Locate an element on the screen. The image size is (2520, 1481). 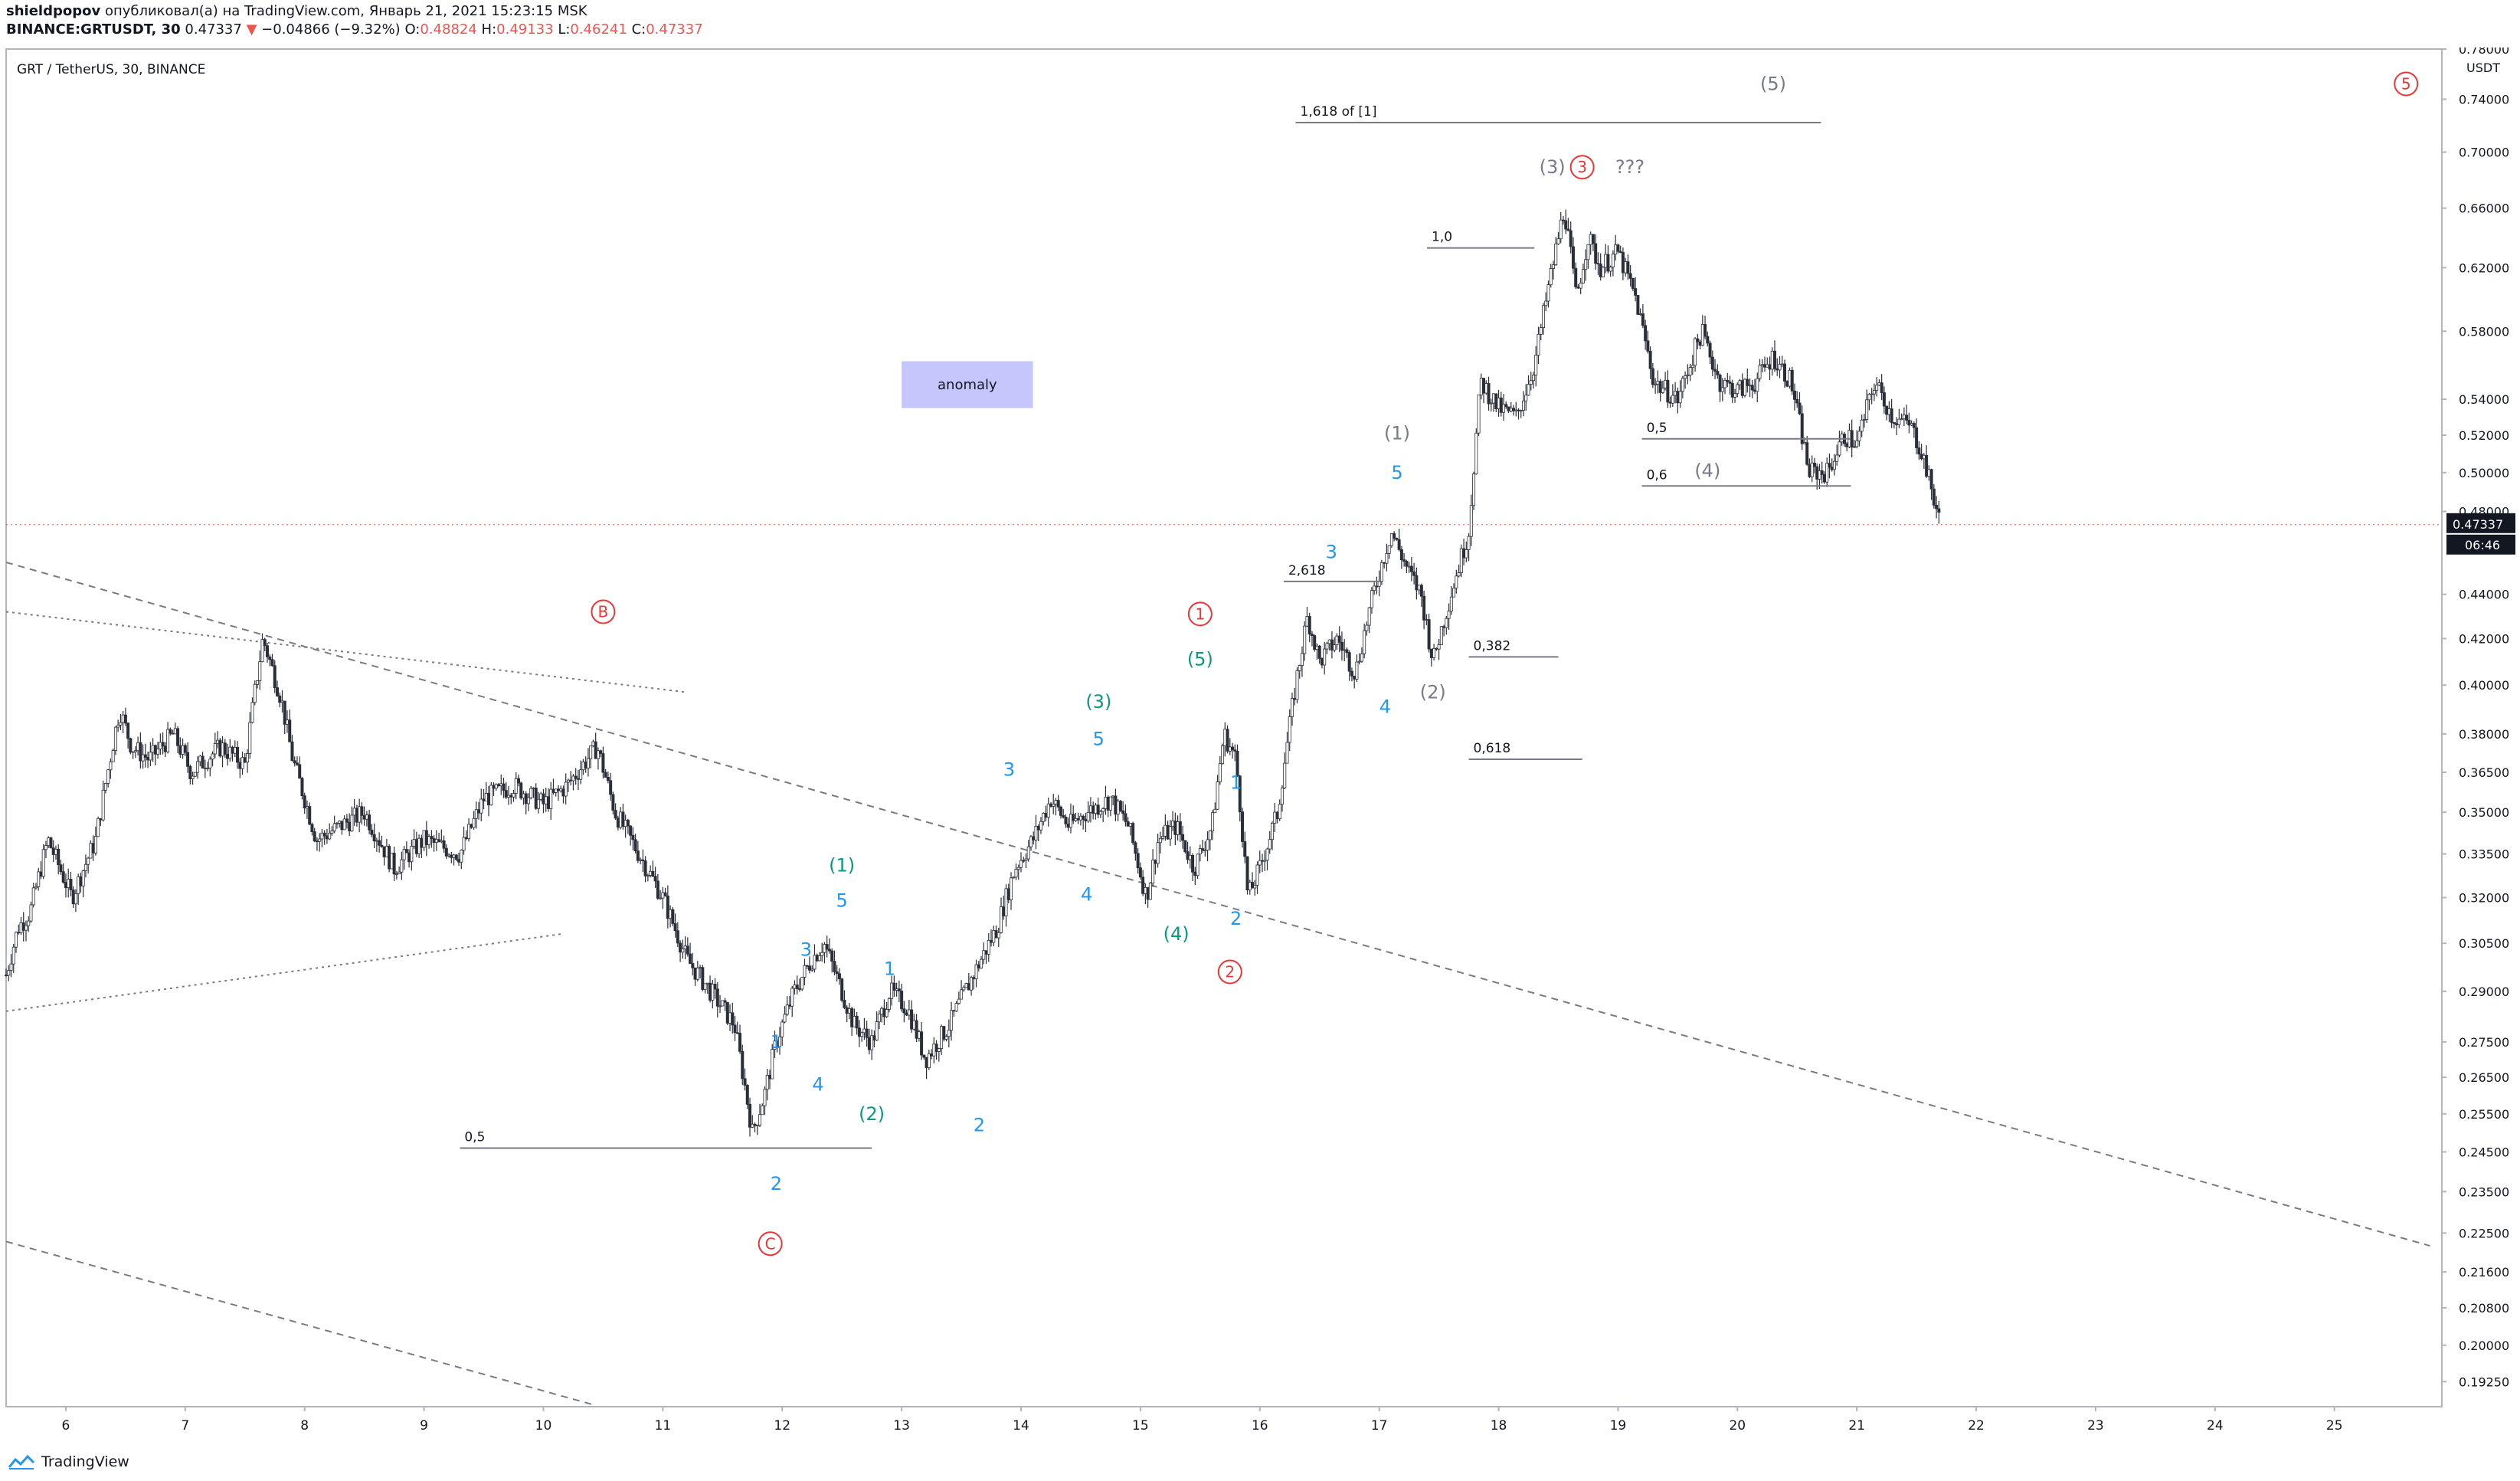
footer-brand: TradingView is located at coordinates (68, 1461).